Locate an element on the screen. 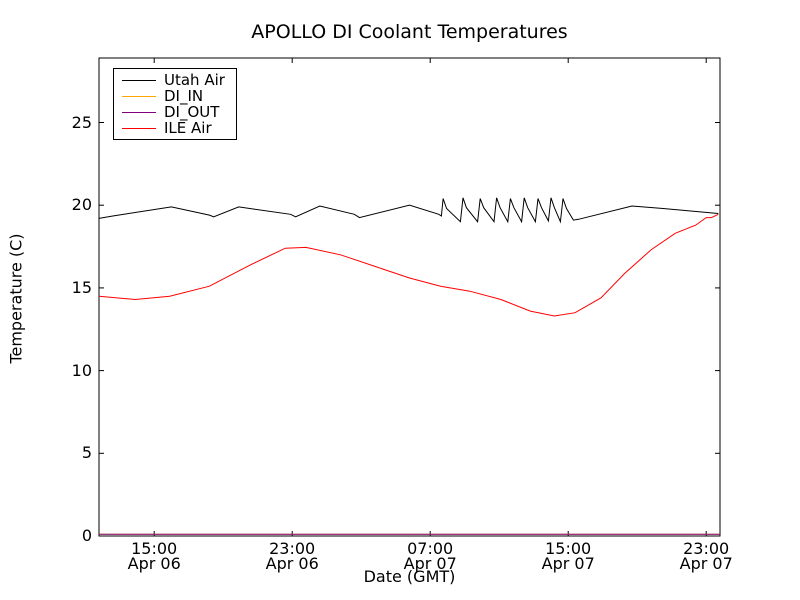 Image resolution: width=800 pixels, height=600 pixels. y-tick-label-5: 25 is located at coordinates (81, 122).